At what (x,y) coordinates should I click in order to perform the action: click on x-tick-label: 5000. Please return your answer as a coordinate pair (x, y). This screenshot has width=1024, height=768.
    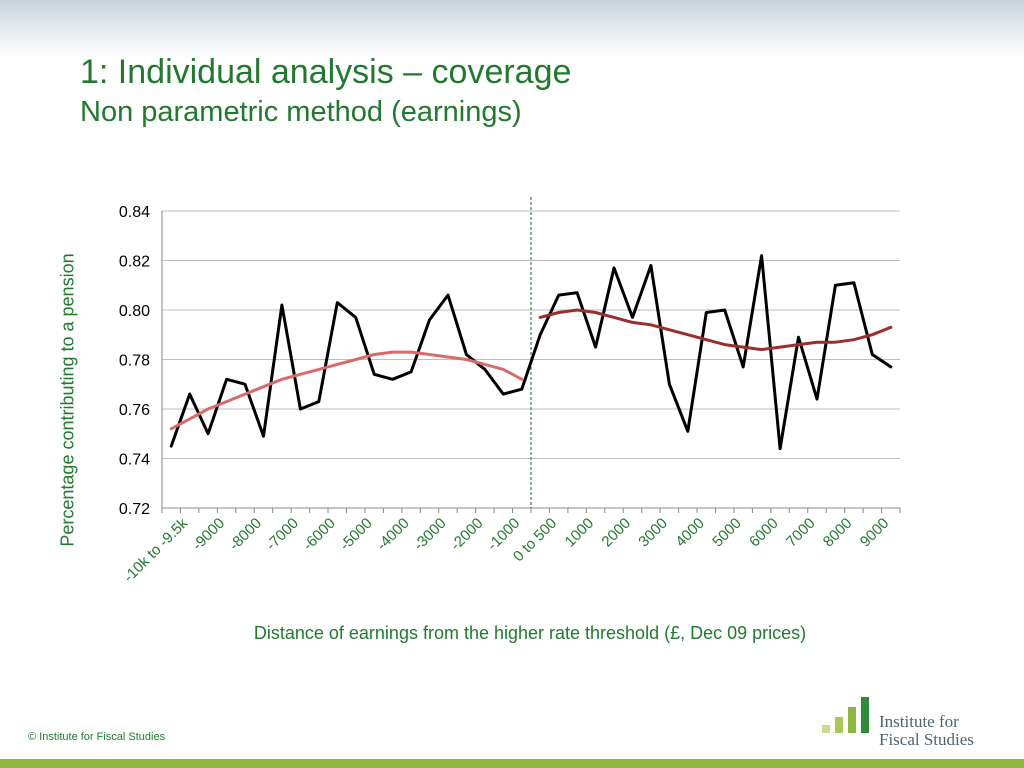
    Looking at the image, I should click on (727, 533).